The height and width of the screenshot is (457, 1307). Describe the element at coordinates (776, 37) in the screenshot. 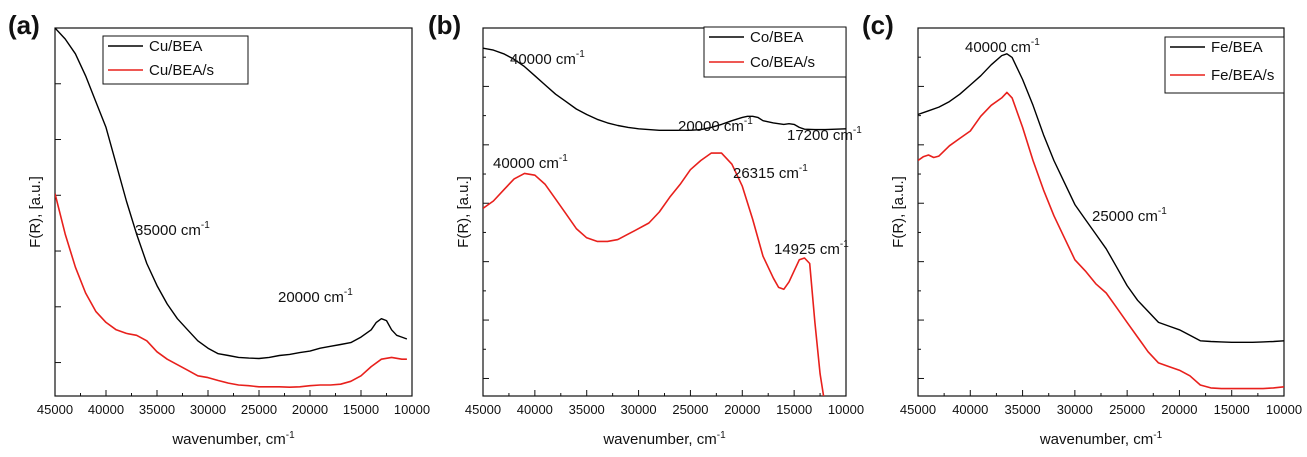

I see `legend-label: Co/BEA` at that location.